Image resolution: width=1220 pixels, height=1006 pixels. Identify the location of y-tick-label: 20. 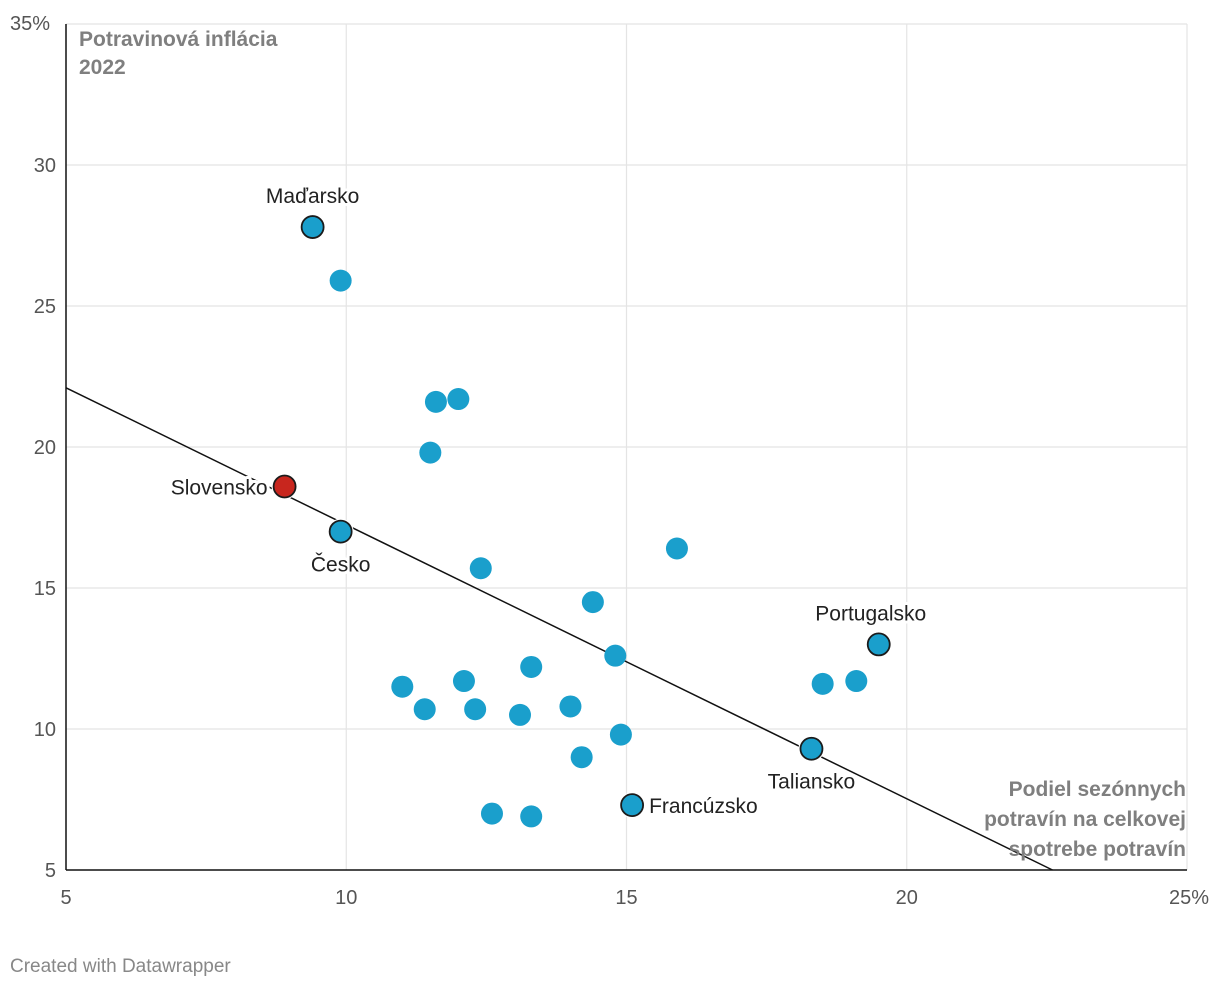
(45, 448).